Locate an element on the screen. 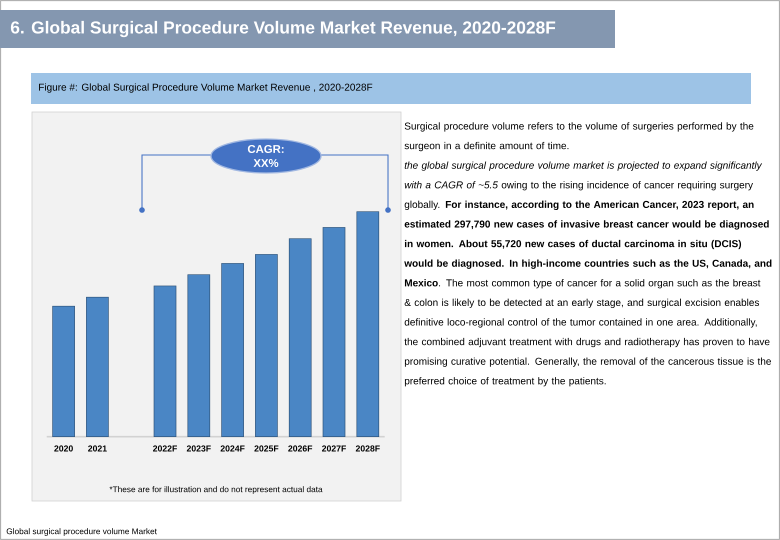  text: *These are for illustration and do not represent actual data is located at coordinates (216, 490).